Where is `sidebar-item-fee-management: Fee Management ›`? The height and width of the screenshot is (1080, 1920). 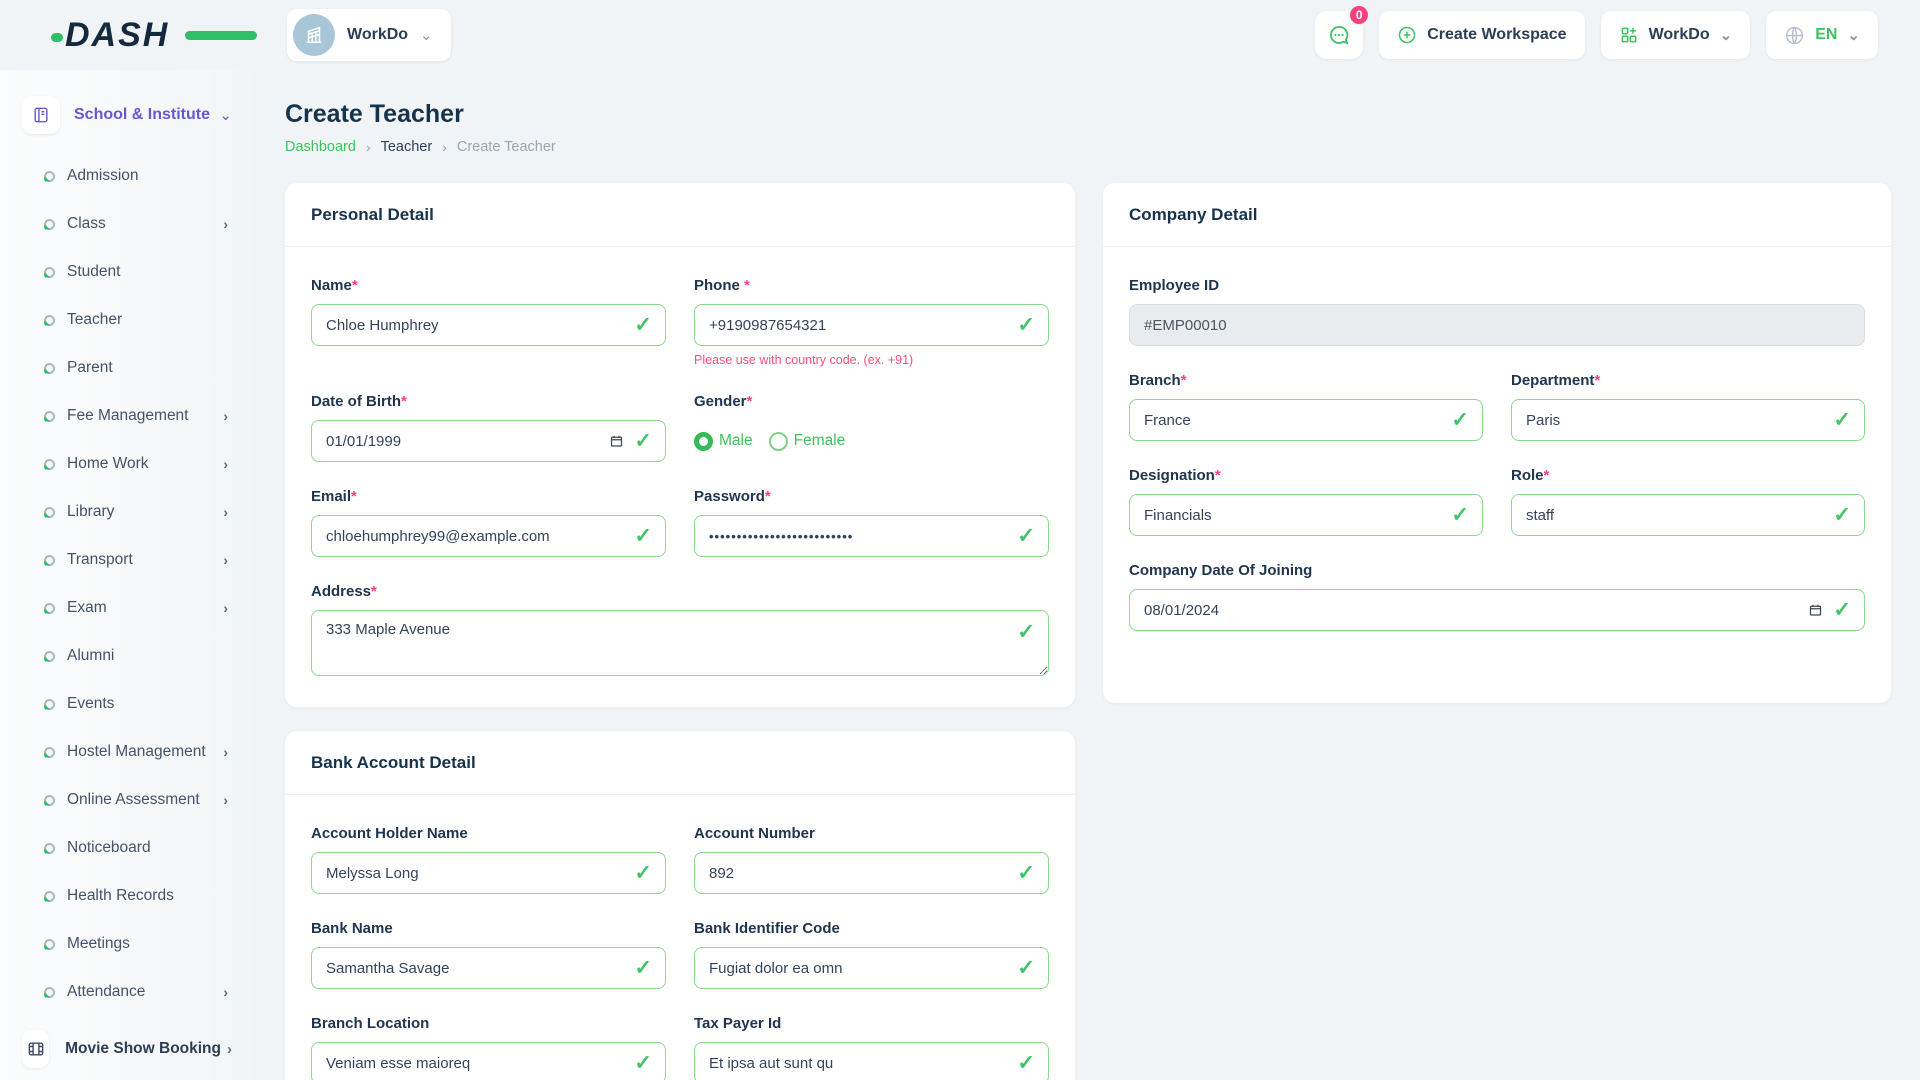
sidebar-item-fee-management: Fee Management › is located at coordinates (125, 416).